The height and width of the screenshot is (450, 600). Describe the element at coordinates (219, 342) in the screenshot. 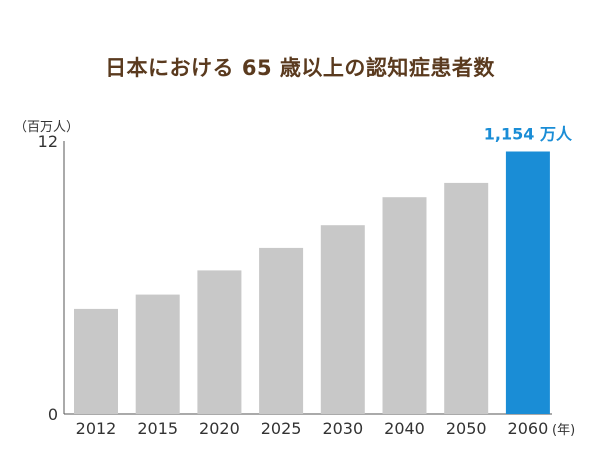

I see `bar-2020` at that location.